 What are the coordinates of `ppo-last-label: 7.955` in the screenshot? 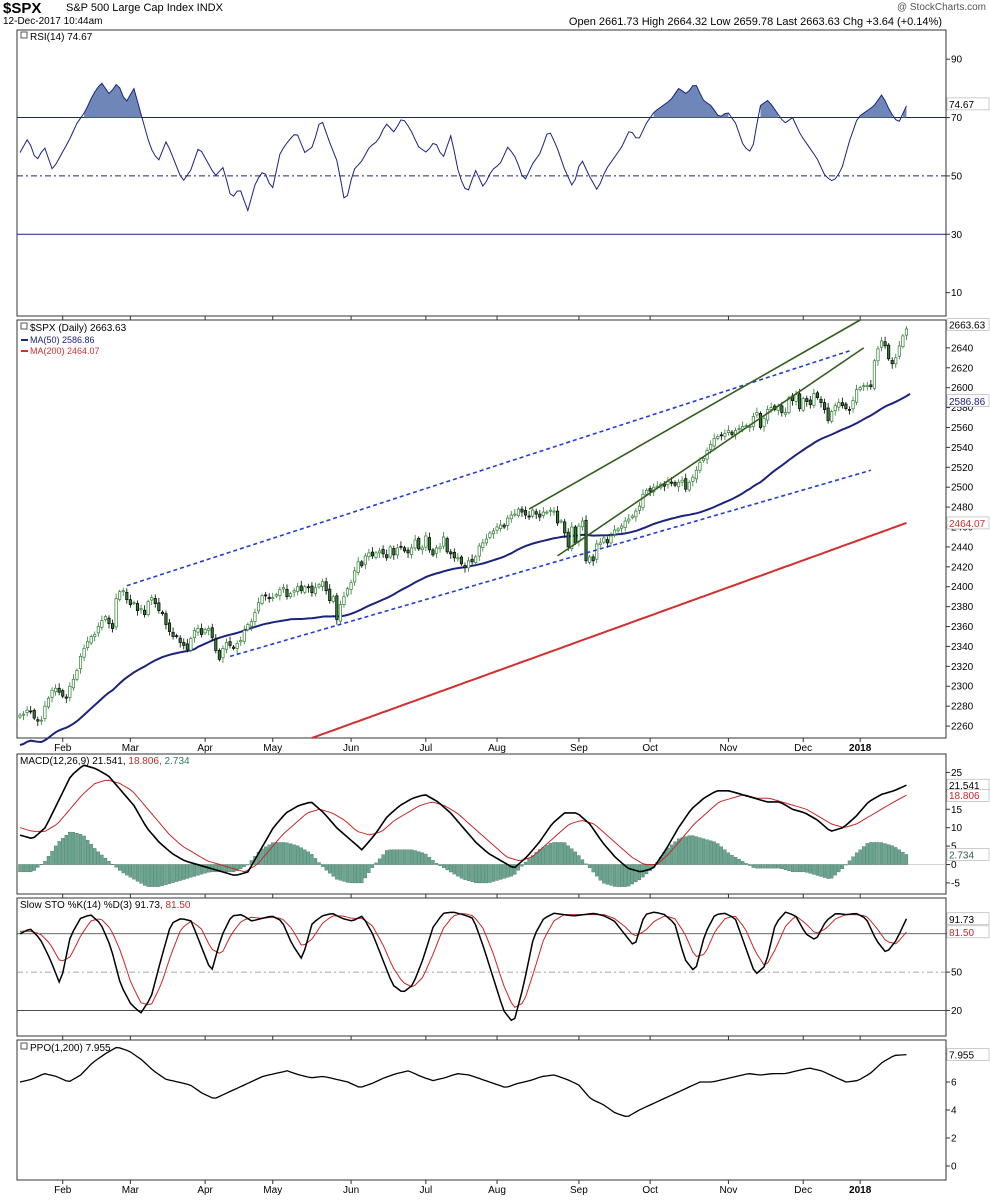 It's located at (961, 1056).